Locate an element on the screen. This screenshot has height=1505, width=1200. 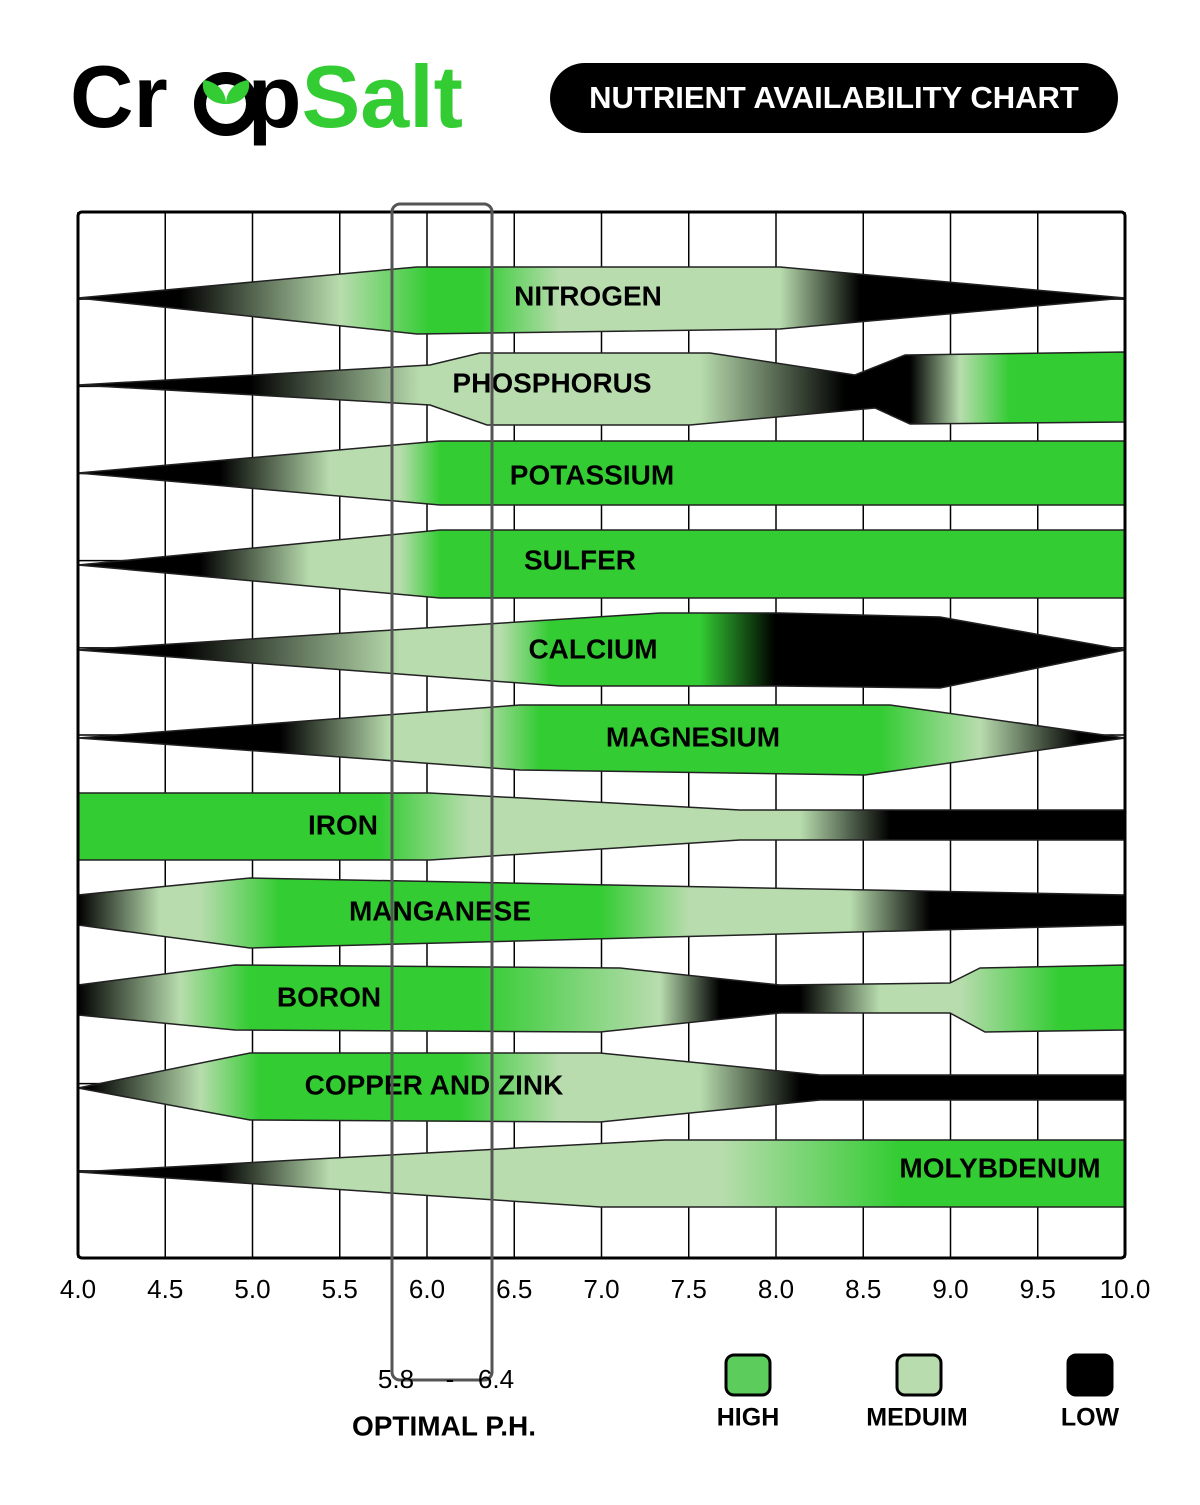
nutrient-label: MAGNESIUM is located at coordinates (693, 736).